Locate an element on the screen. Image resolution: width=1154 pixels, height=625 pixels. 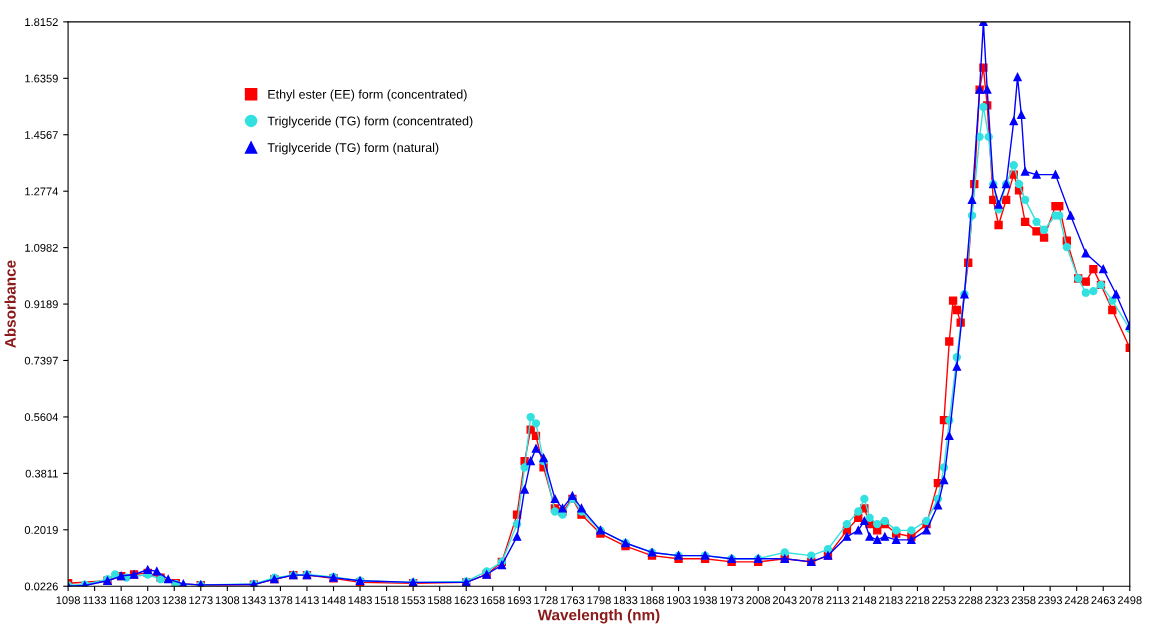
x-tick-label: 1448 is located at coordinates (334, 600).